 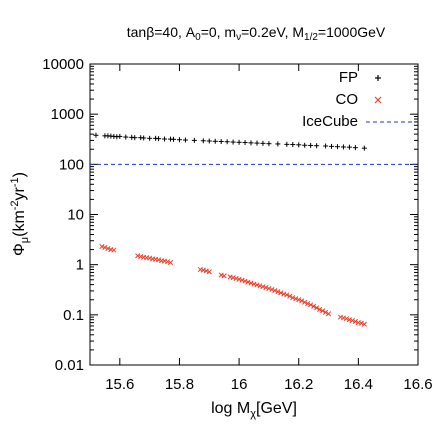 I want to click on chart-title: tanβ=40, A0=0, mν=0.2eV, M1/2=1000GeV, so click(x=256, y=33).